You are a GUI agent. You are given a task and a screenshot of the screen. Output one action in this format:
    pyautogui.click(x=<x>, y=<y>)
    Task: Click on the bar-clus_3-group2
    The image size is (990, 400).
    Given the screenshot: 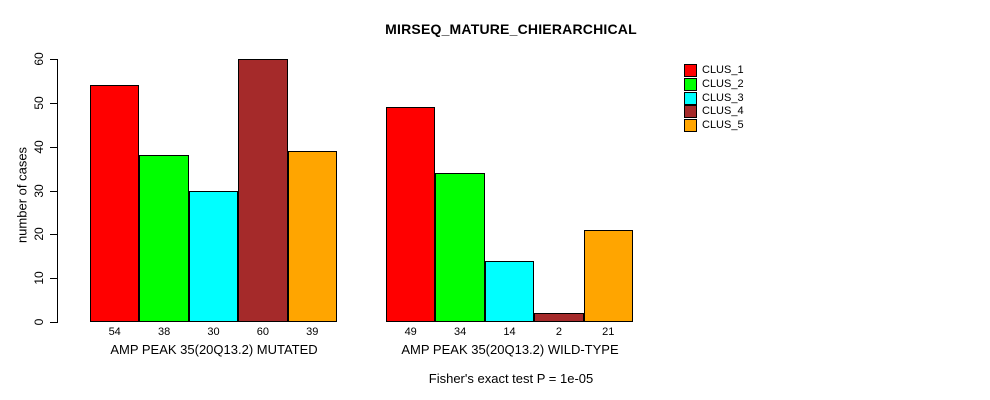 What is the action you would take?
    pyautogui.click(x=509, y=291)
    